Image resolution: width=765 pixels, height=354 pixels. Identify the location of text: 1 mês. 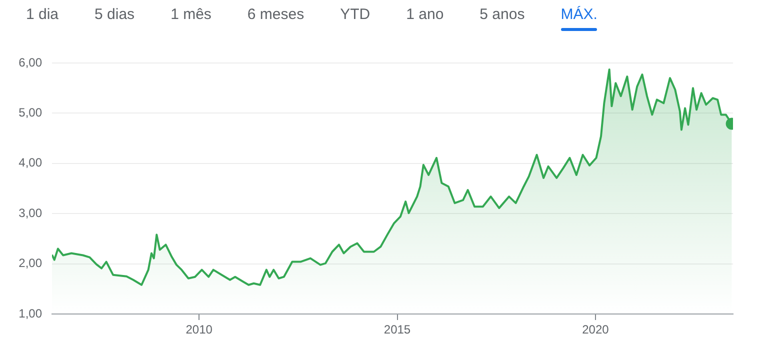
(191, 15).